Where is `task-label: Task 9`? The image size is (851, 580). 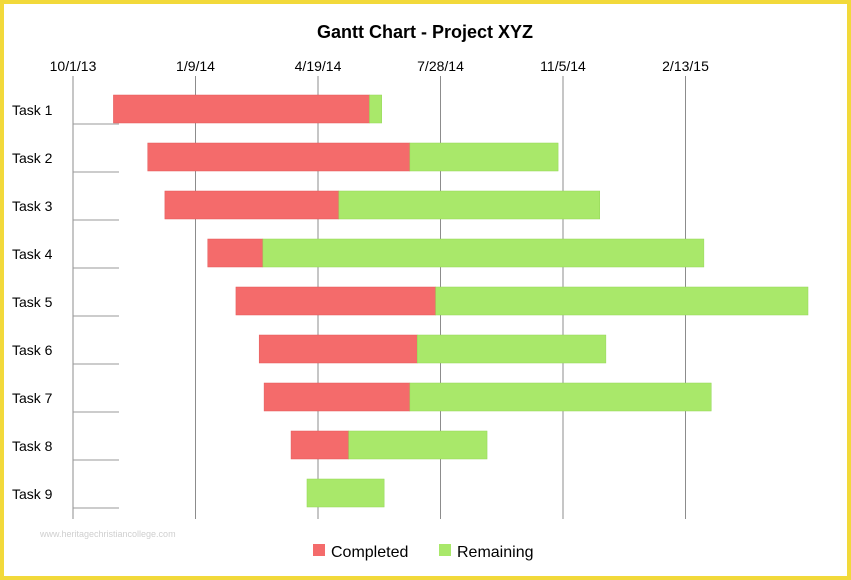 task-label: Task 9 is located at coordinates (32, 494).